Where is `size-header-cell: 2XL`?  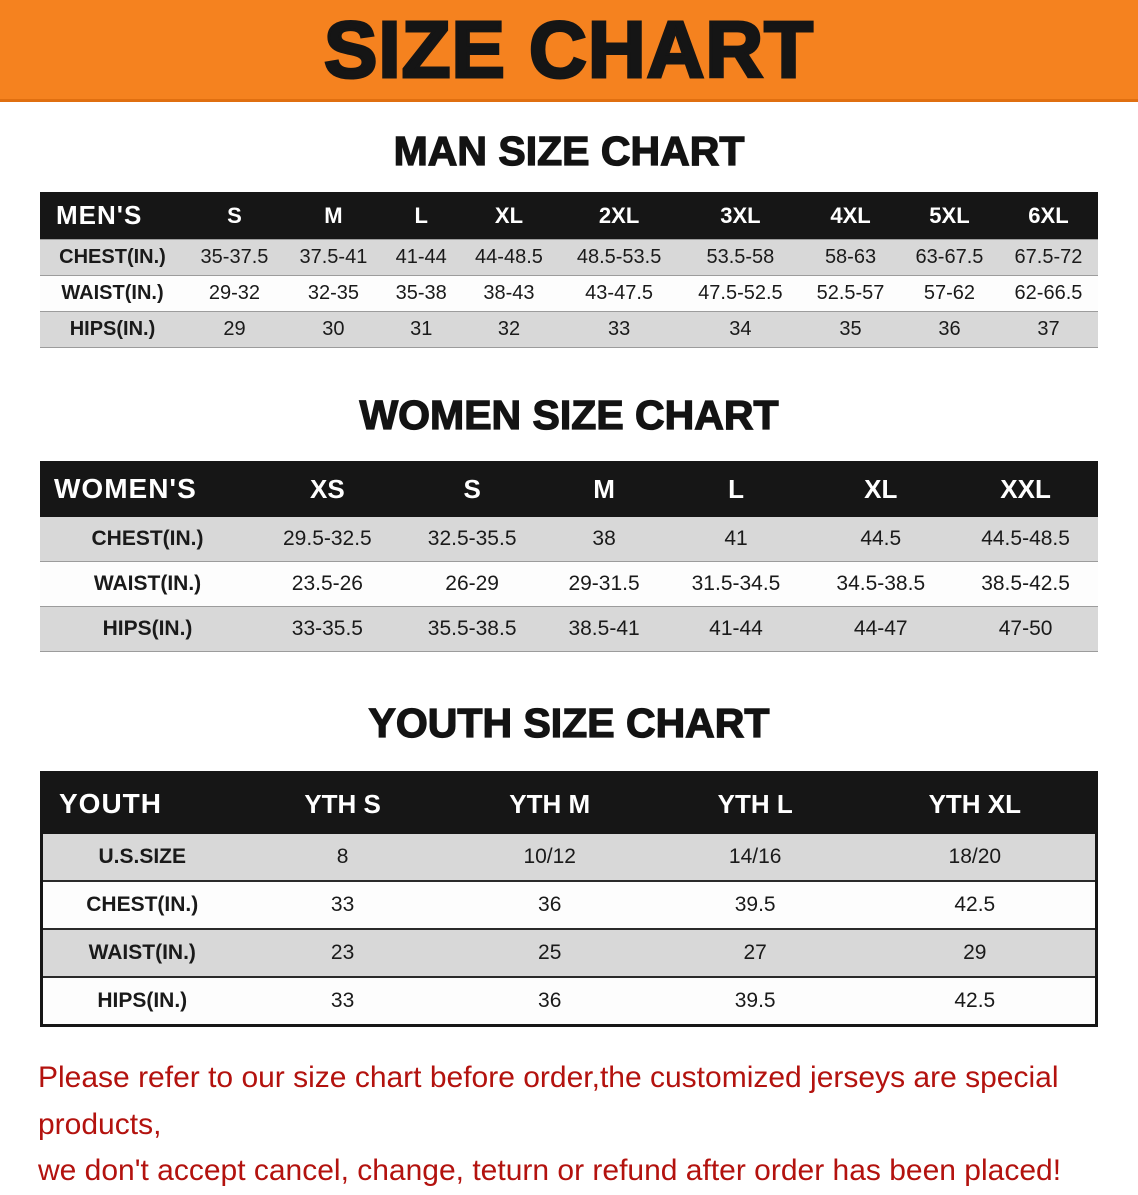
size-header-cell: 2XL is located at coordinates (619, 216).